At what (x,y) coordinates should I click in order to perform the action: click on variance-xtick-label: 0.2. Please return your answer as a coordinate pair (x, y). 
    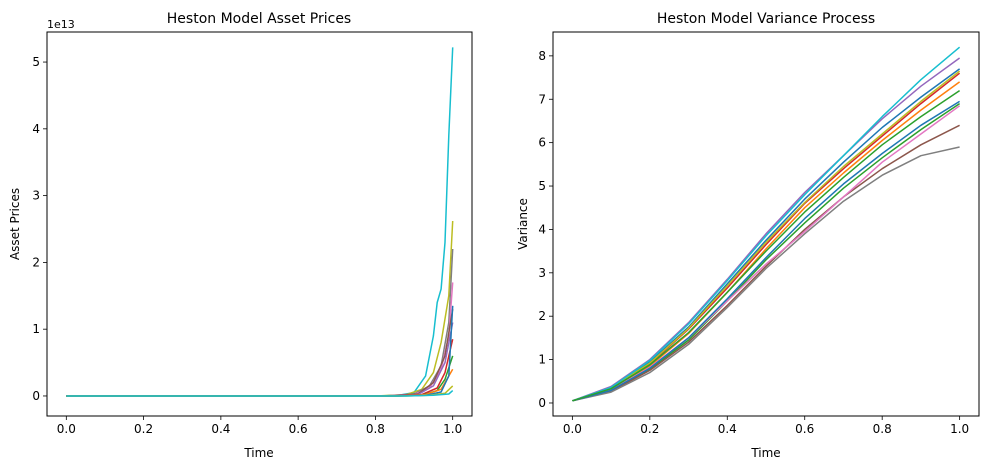
    Looking at the image, I should click on (649, 429).